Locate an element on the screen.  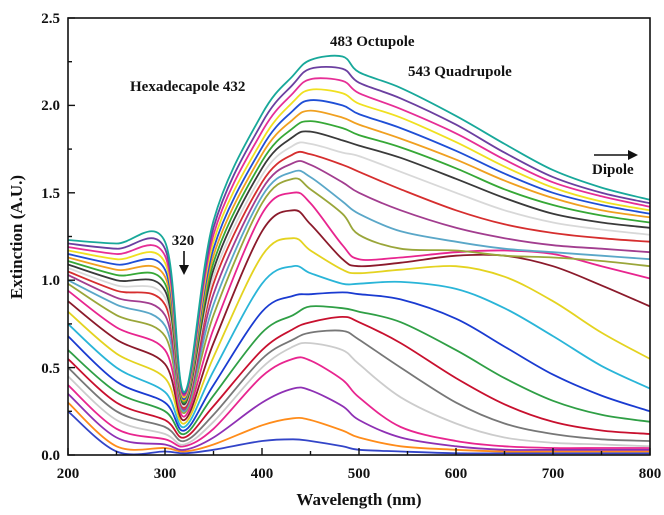
x-tick-label: 200 is located at coordinates (68, 474).